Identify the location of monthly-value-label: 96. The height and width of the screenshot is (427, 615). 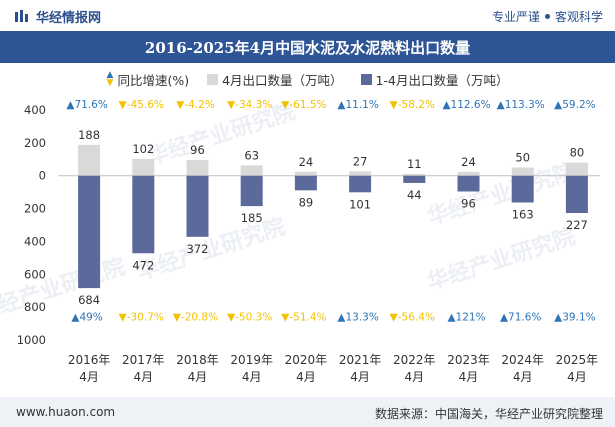
(197, 150).